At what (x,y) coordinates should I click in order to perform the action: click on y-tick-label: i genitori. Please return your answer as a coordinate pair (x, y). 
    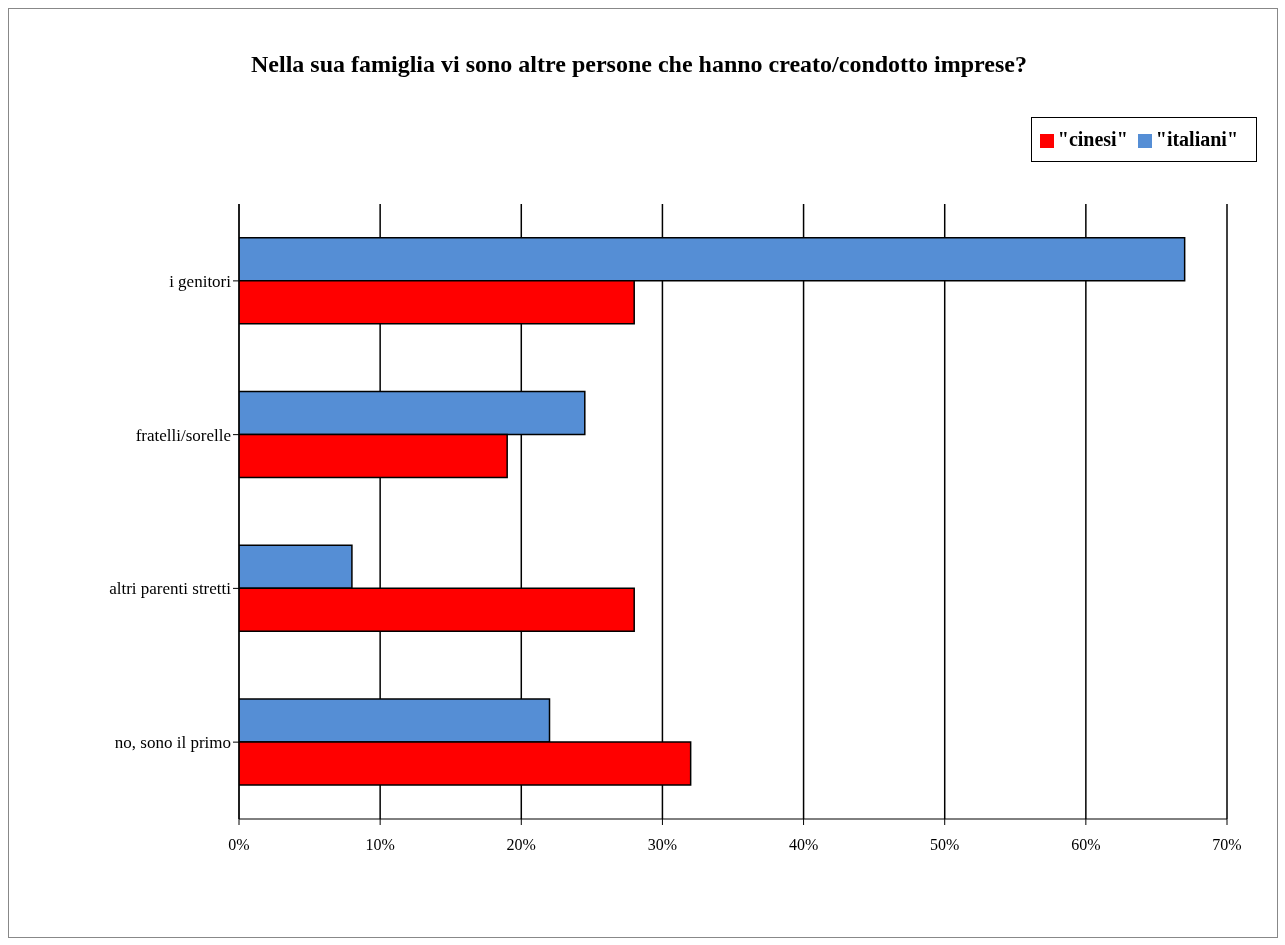
    Looking at the image, I should click on (200, 281).